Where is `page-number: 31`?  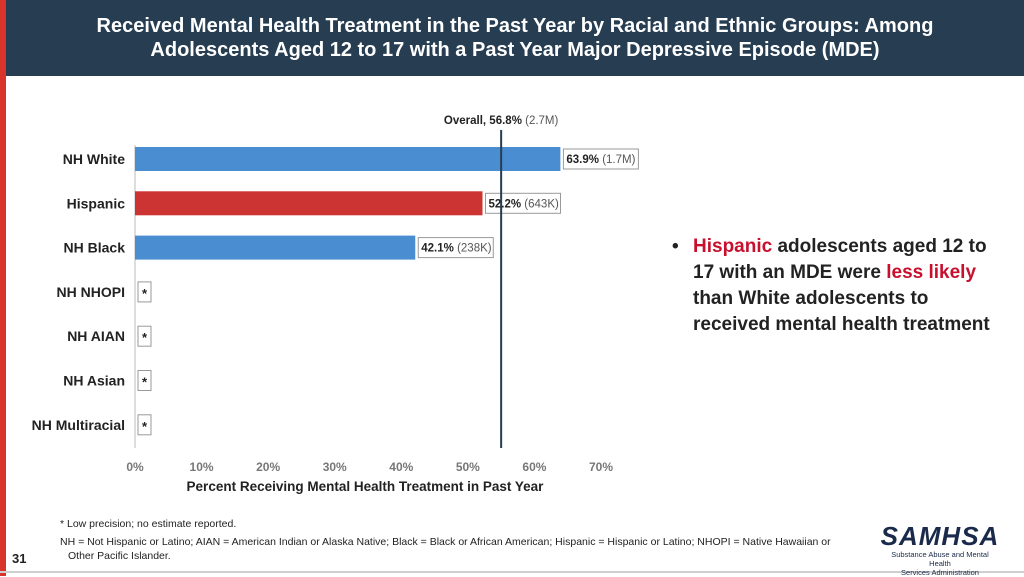 page-number: 31 is located at coordinates (19, 558).